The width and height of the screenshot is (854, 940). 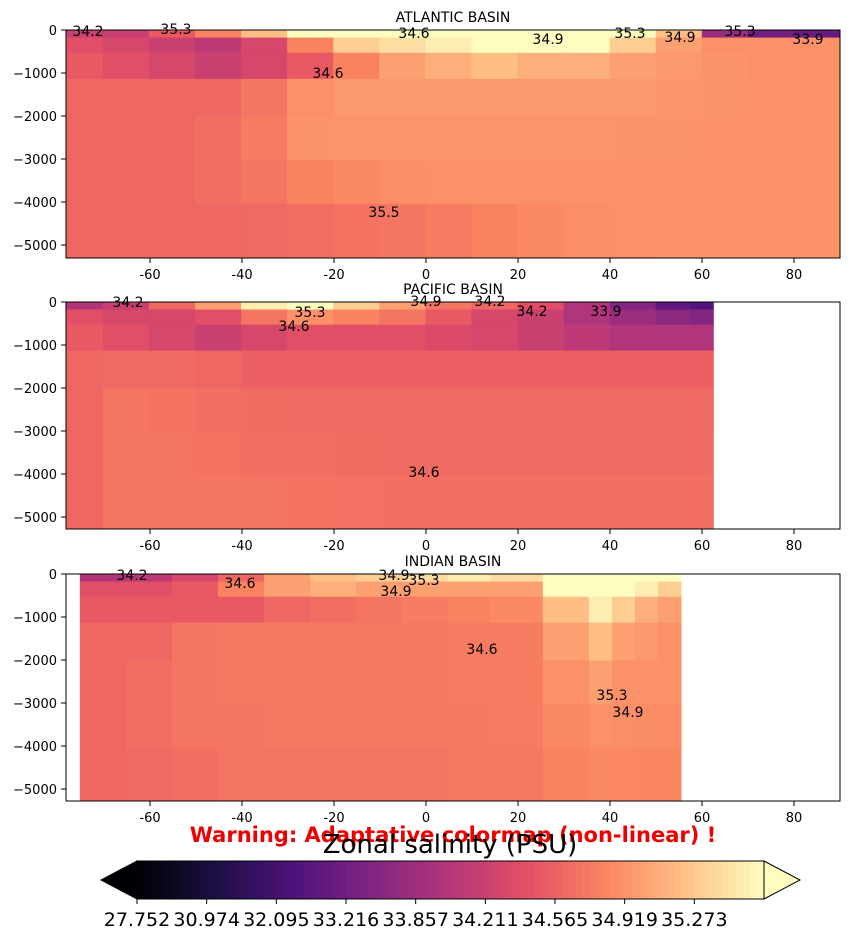 I want to click on x-tick-label: 20, so click(x=518, y=546).